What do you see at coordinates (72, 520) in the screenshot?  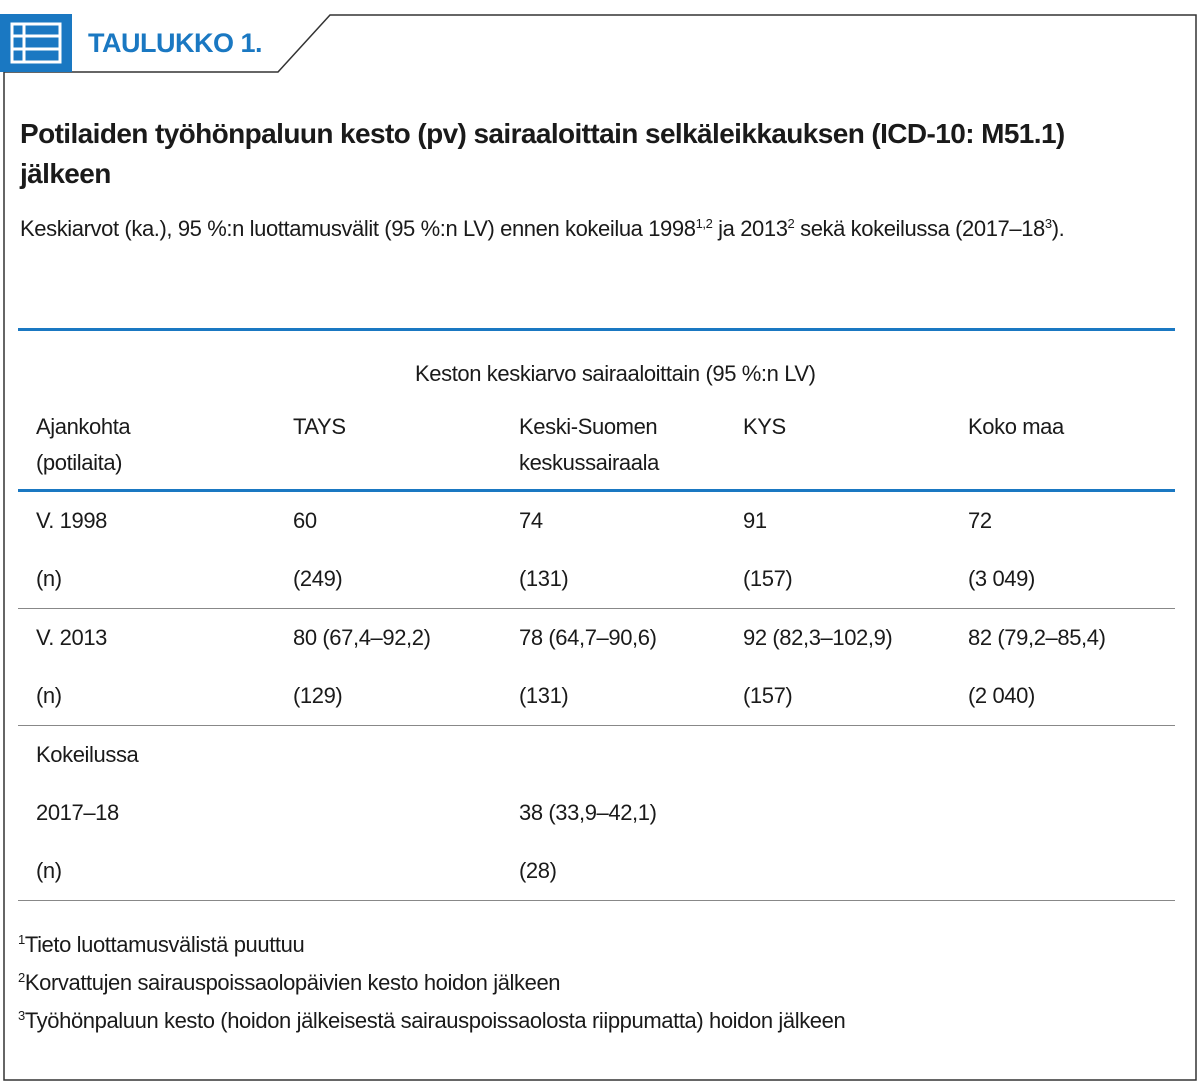 I see `cell: V. 1998` at bounding box center [72, 520].